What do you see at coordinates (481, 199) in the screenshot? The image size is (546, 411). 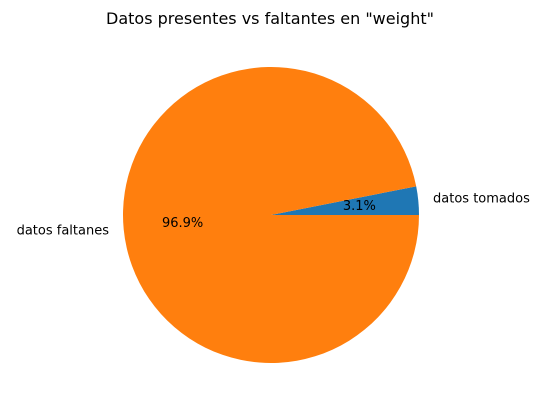 I see `pie-slice-label-0: datos tomados` at bounding box center [481, 199].